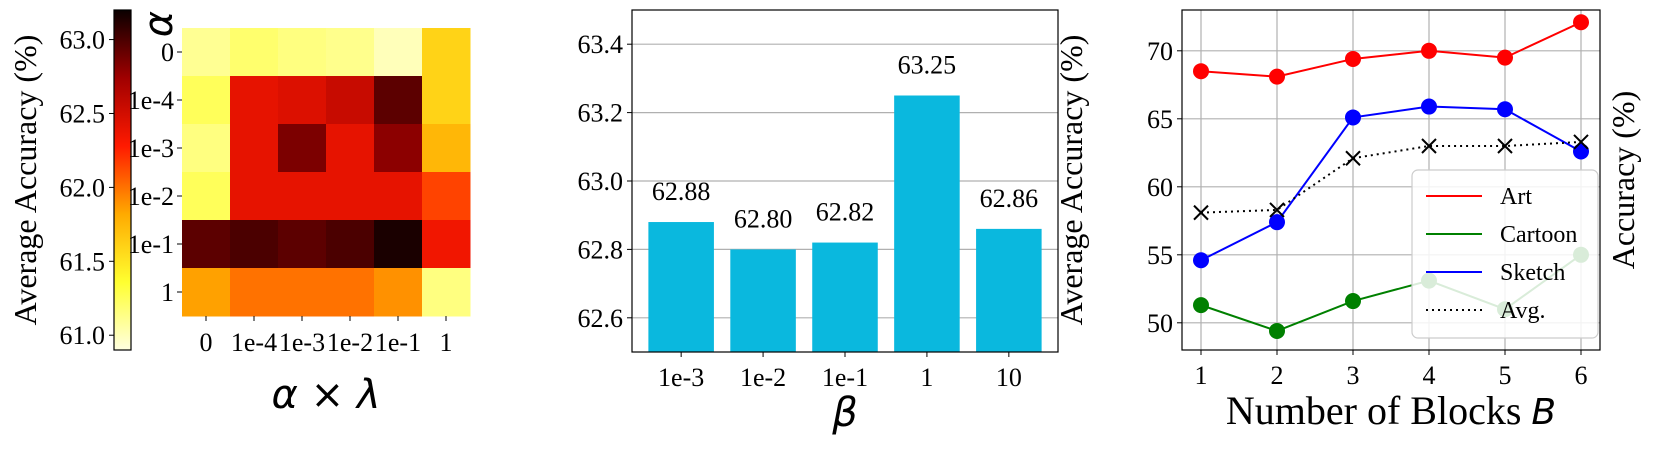 Image resolution: width=1660 pixels, height=450 pixels. What do you see at coordinates (601, 181) in the screenshot?
I see `bar-chart-y-tick-label: 63.0` at bounding box center [601, 181].